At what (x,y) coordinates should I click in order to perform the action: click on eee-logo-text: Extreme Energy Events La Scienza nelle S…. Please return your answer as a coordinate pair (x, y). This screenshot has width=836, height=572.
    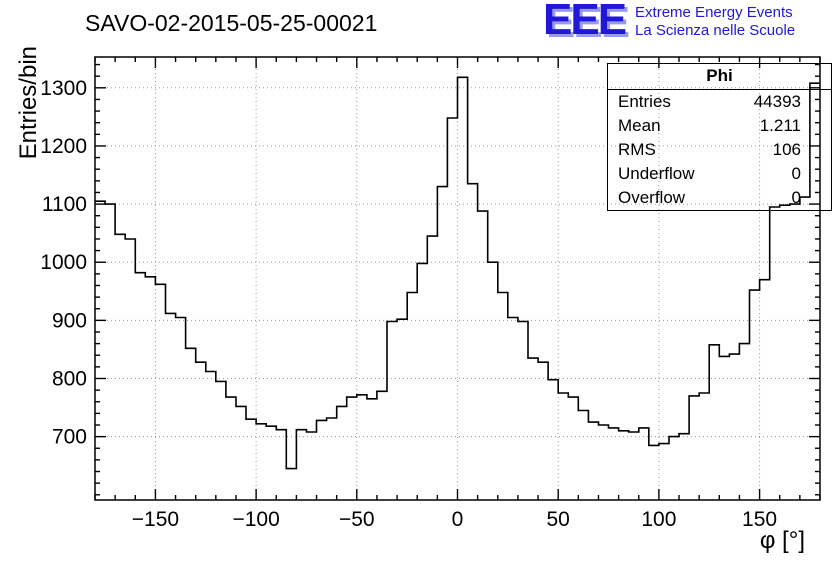
    Looking at the image, I should click on (715, 22).